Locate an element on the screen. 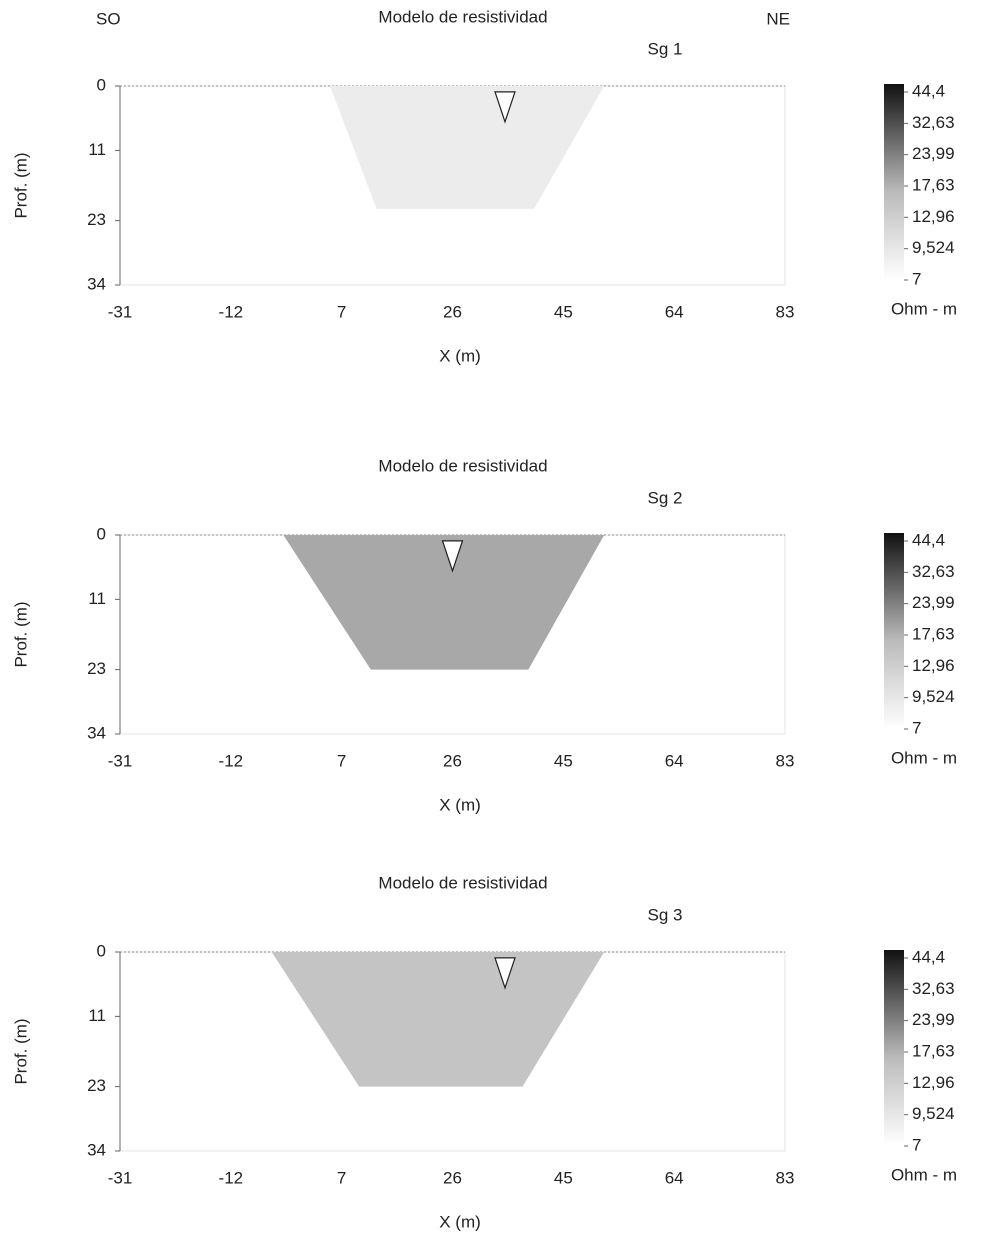 This screenshot has height=1239, width=997. annotation: NE is located at coordinates (778, 18).